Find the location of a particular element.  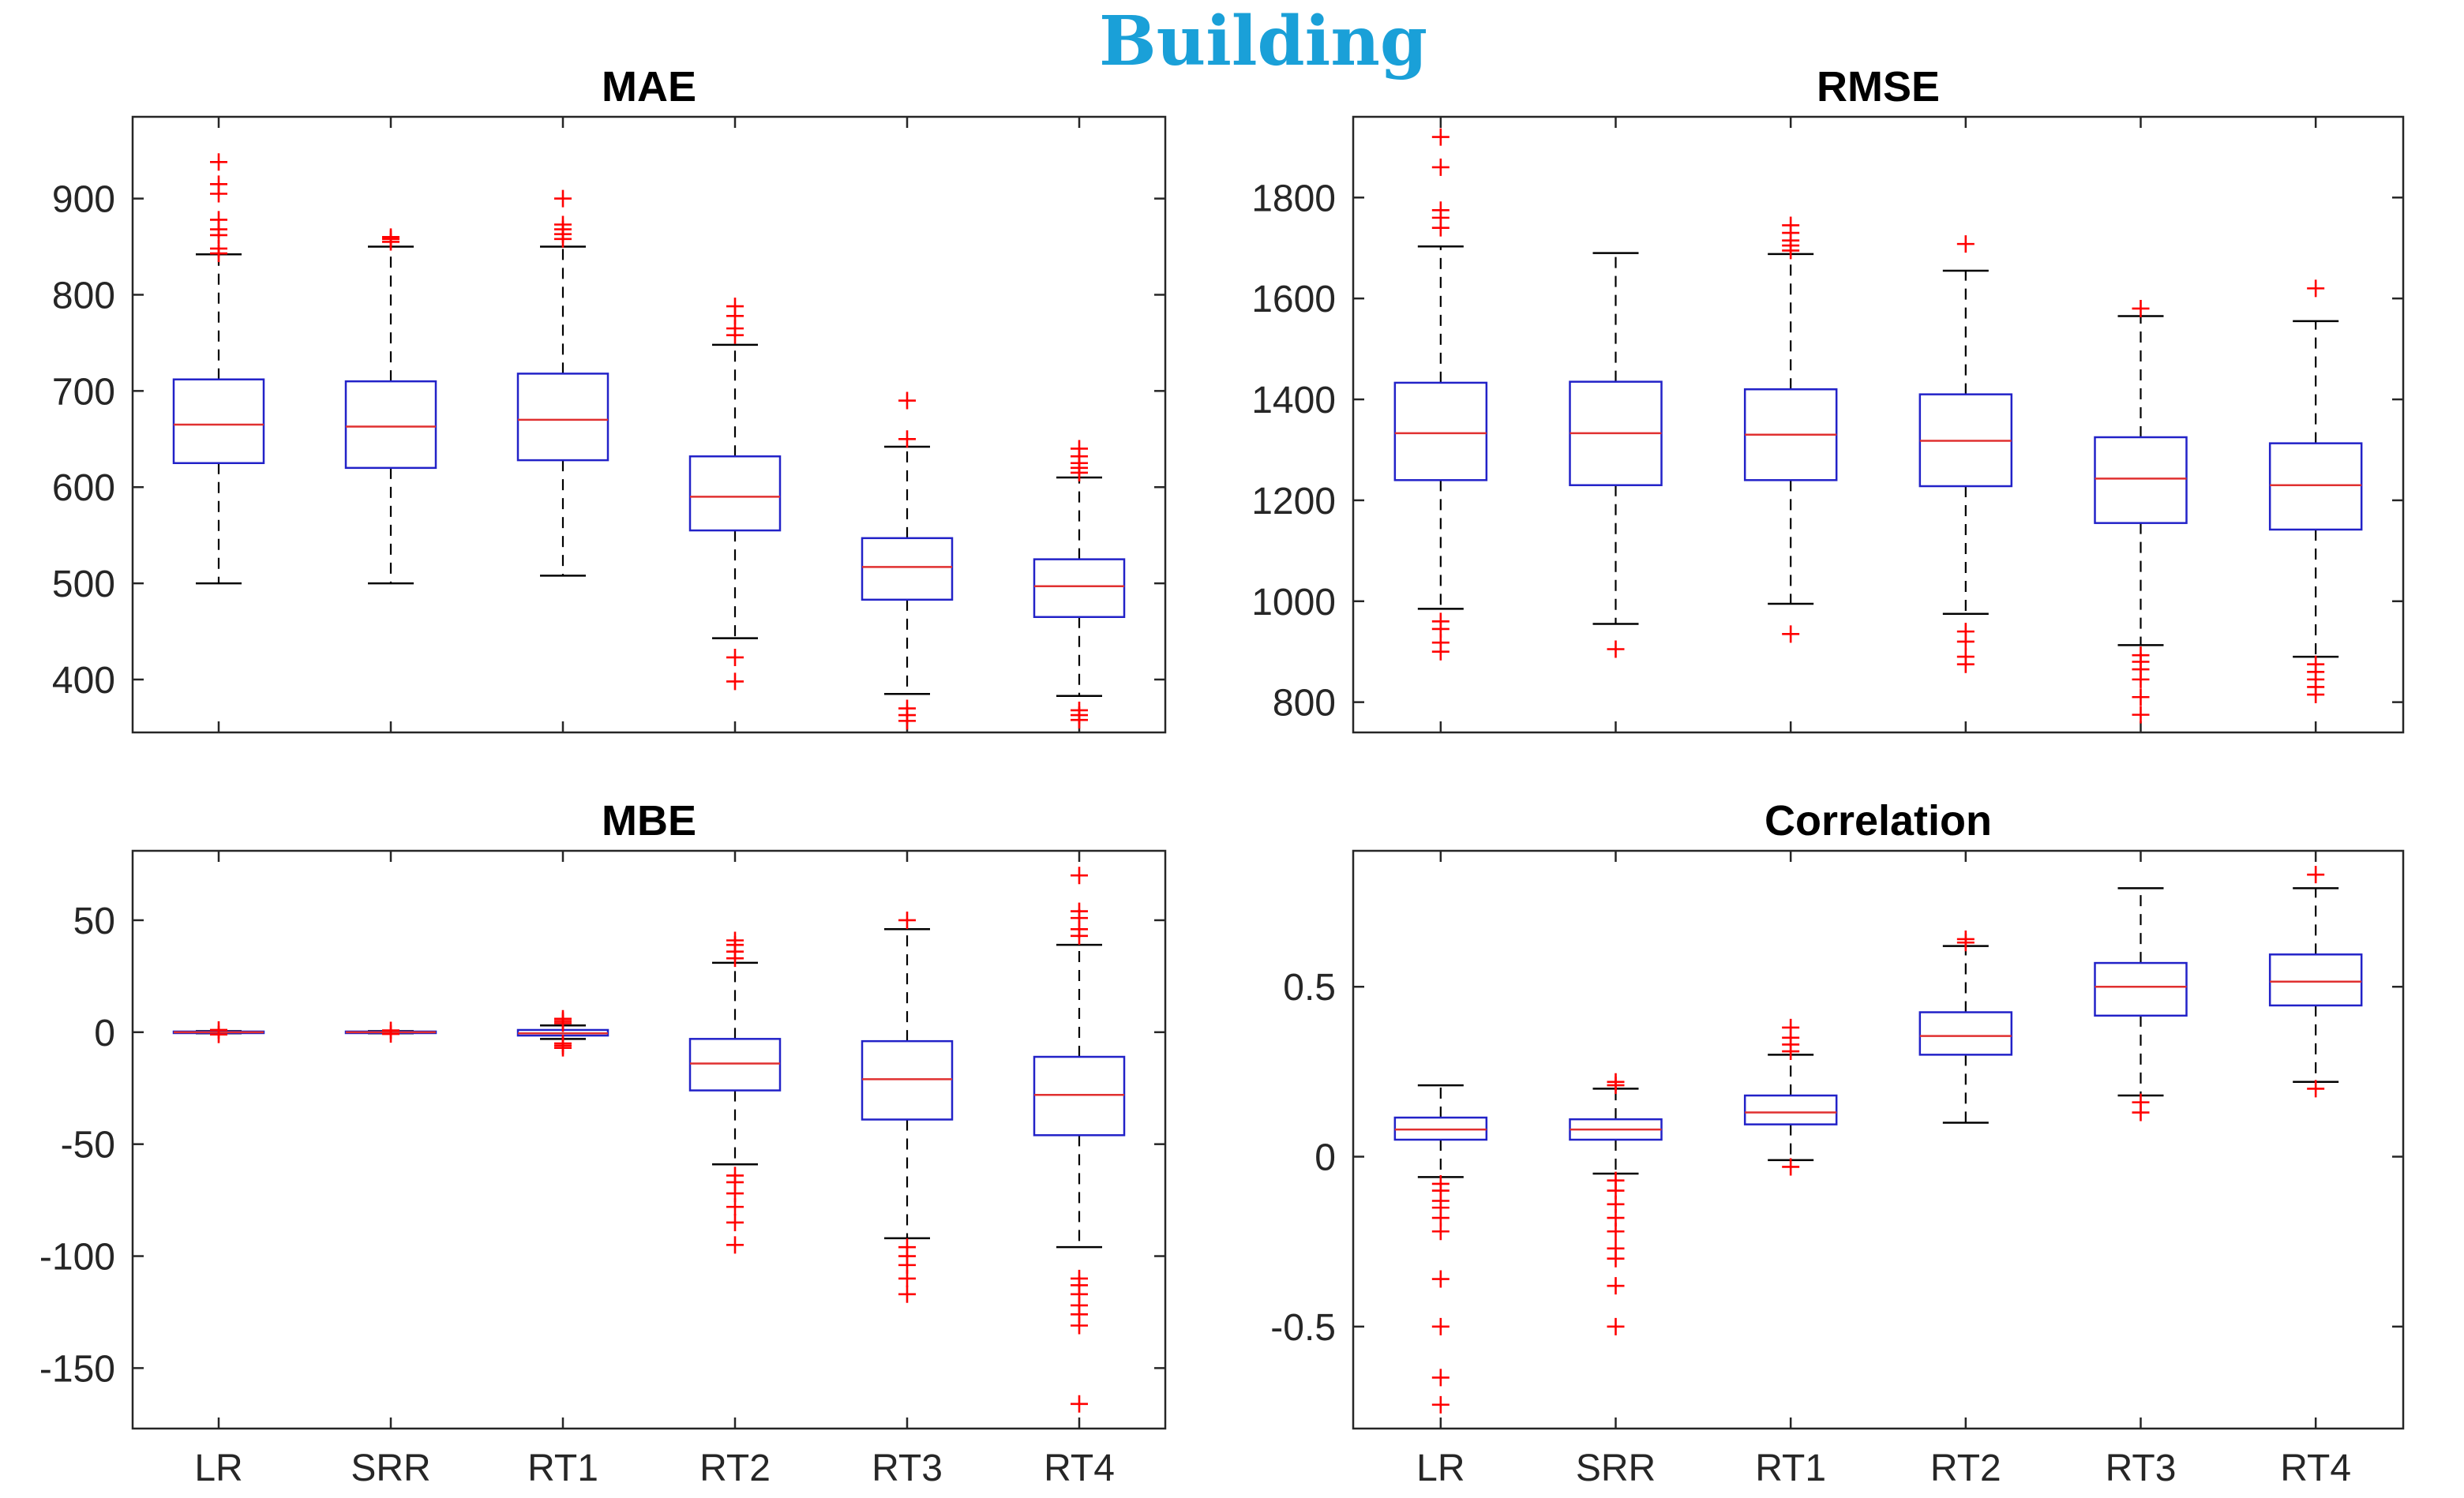

y-tick-label: -100 is located at coordinates (77, 1258).